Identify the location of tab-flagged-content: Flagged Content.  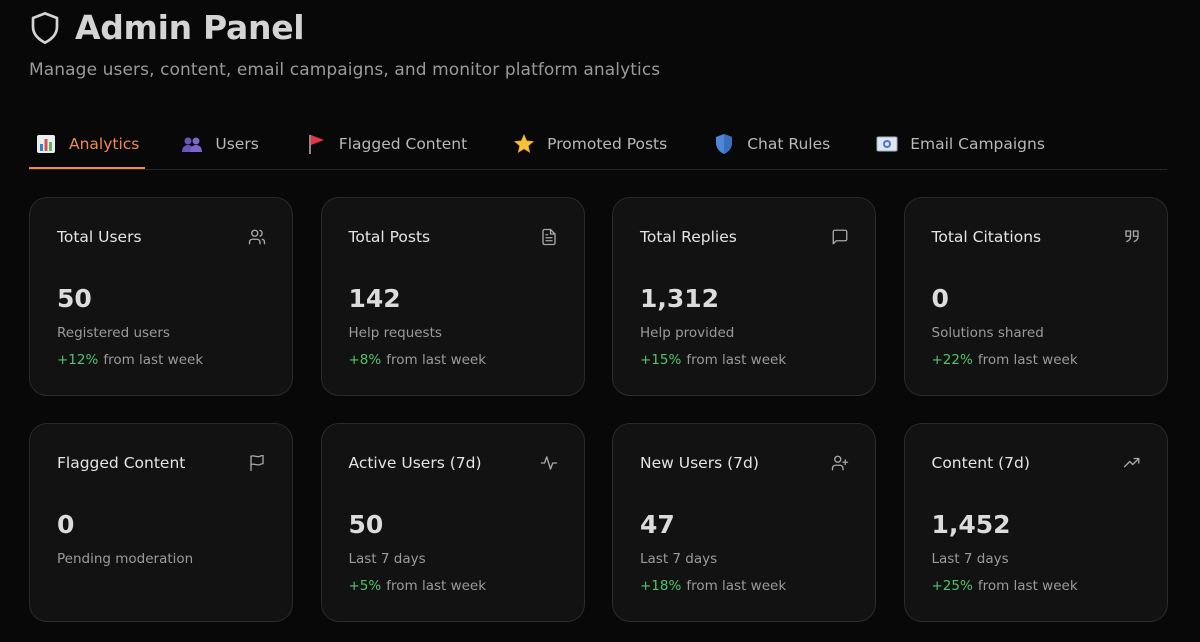
(386, 144).